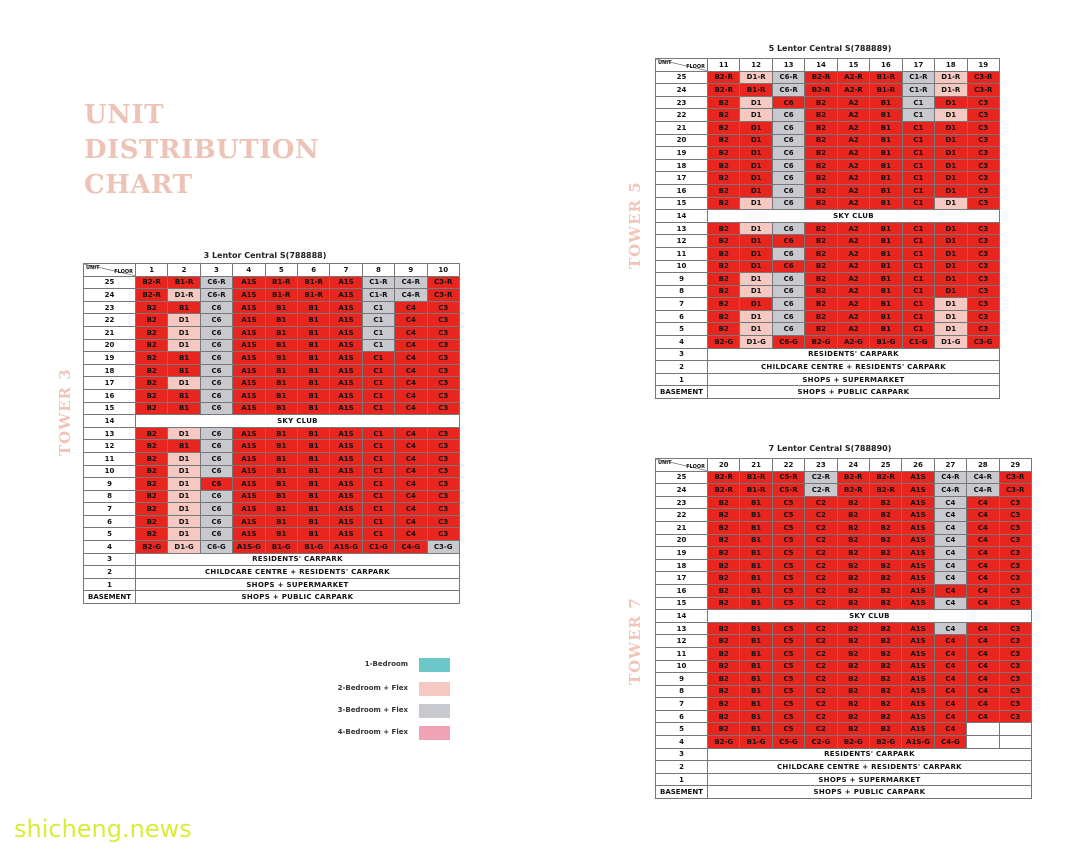 This screenshot has height=850, width=1080. I want to click on floor-row: 10 B2 D1 C6 A1S B1 B1 A1S C1 C4 C3, so click(271, 471).